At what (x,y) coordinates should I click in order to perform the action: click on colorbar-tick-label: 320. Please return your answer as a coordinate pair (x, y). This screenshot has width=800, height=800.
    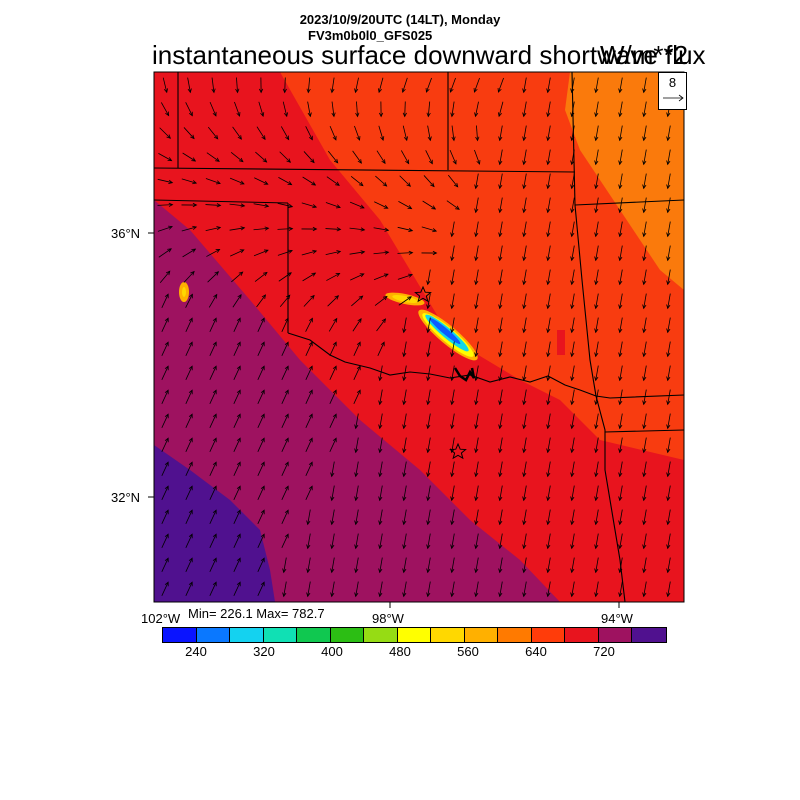
    Looking at the image, I should click on (264, 651).